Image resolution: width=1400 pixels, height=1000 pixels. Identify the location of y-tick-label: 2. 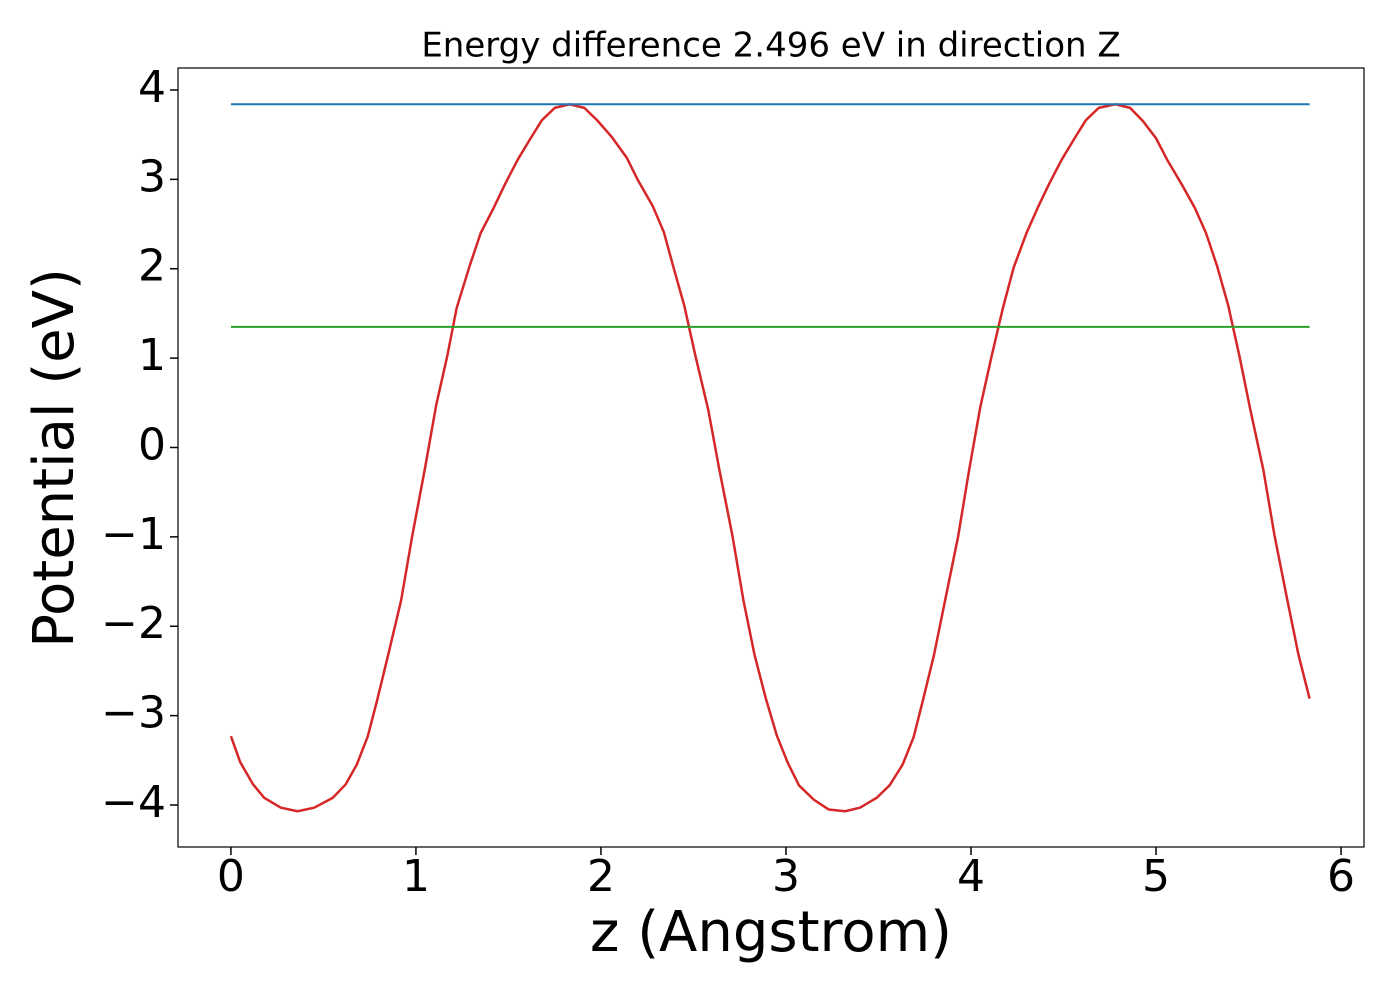
(152, 266).